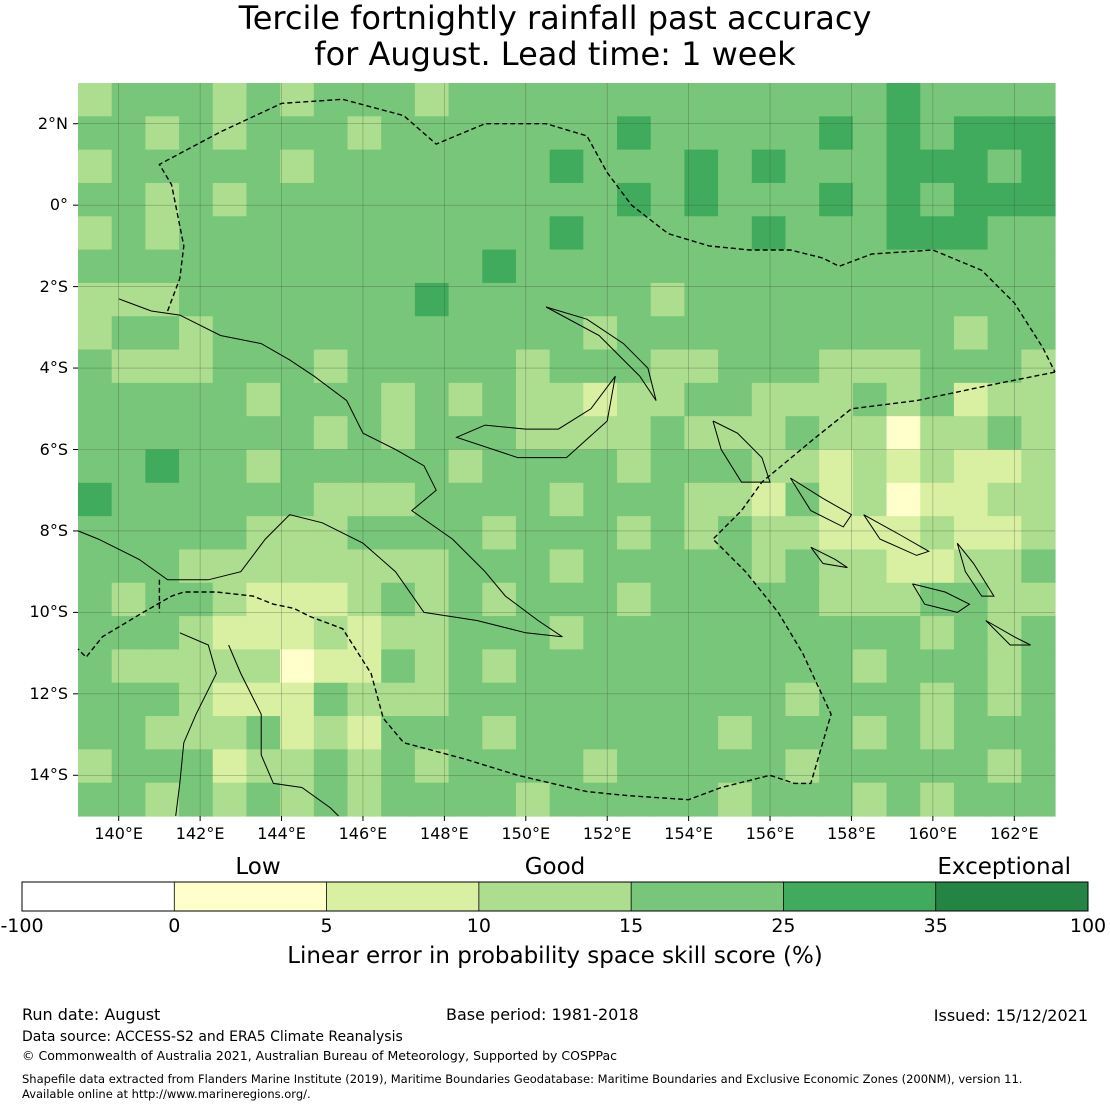 This screenshot has width=1110, height=1110. What do you see at coordinates (741, 451) in the screenshot?
I see `coast-bougainville` at bounding box center [741, 451].